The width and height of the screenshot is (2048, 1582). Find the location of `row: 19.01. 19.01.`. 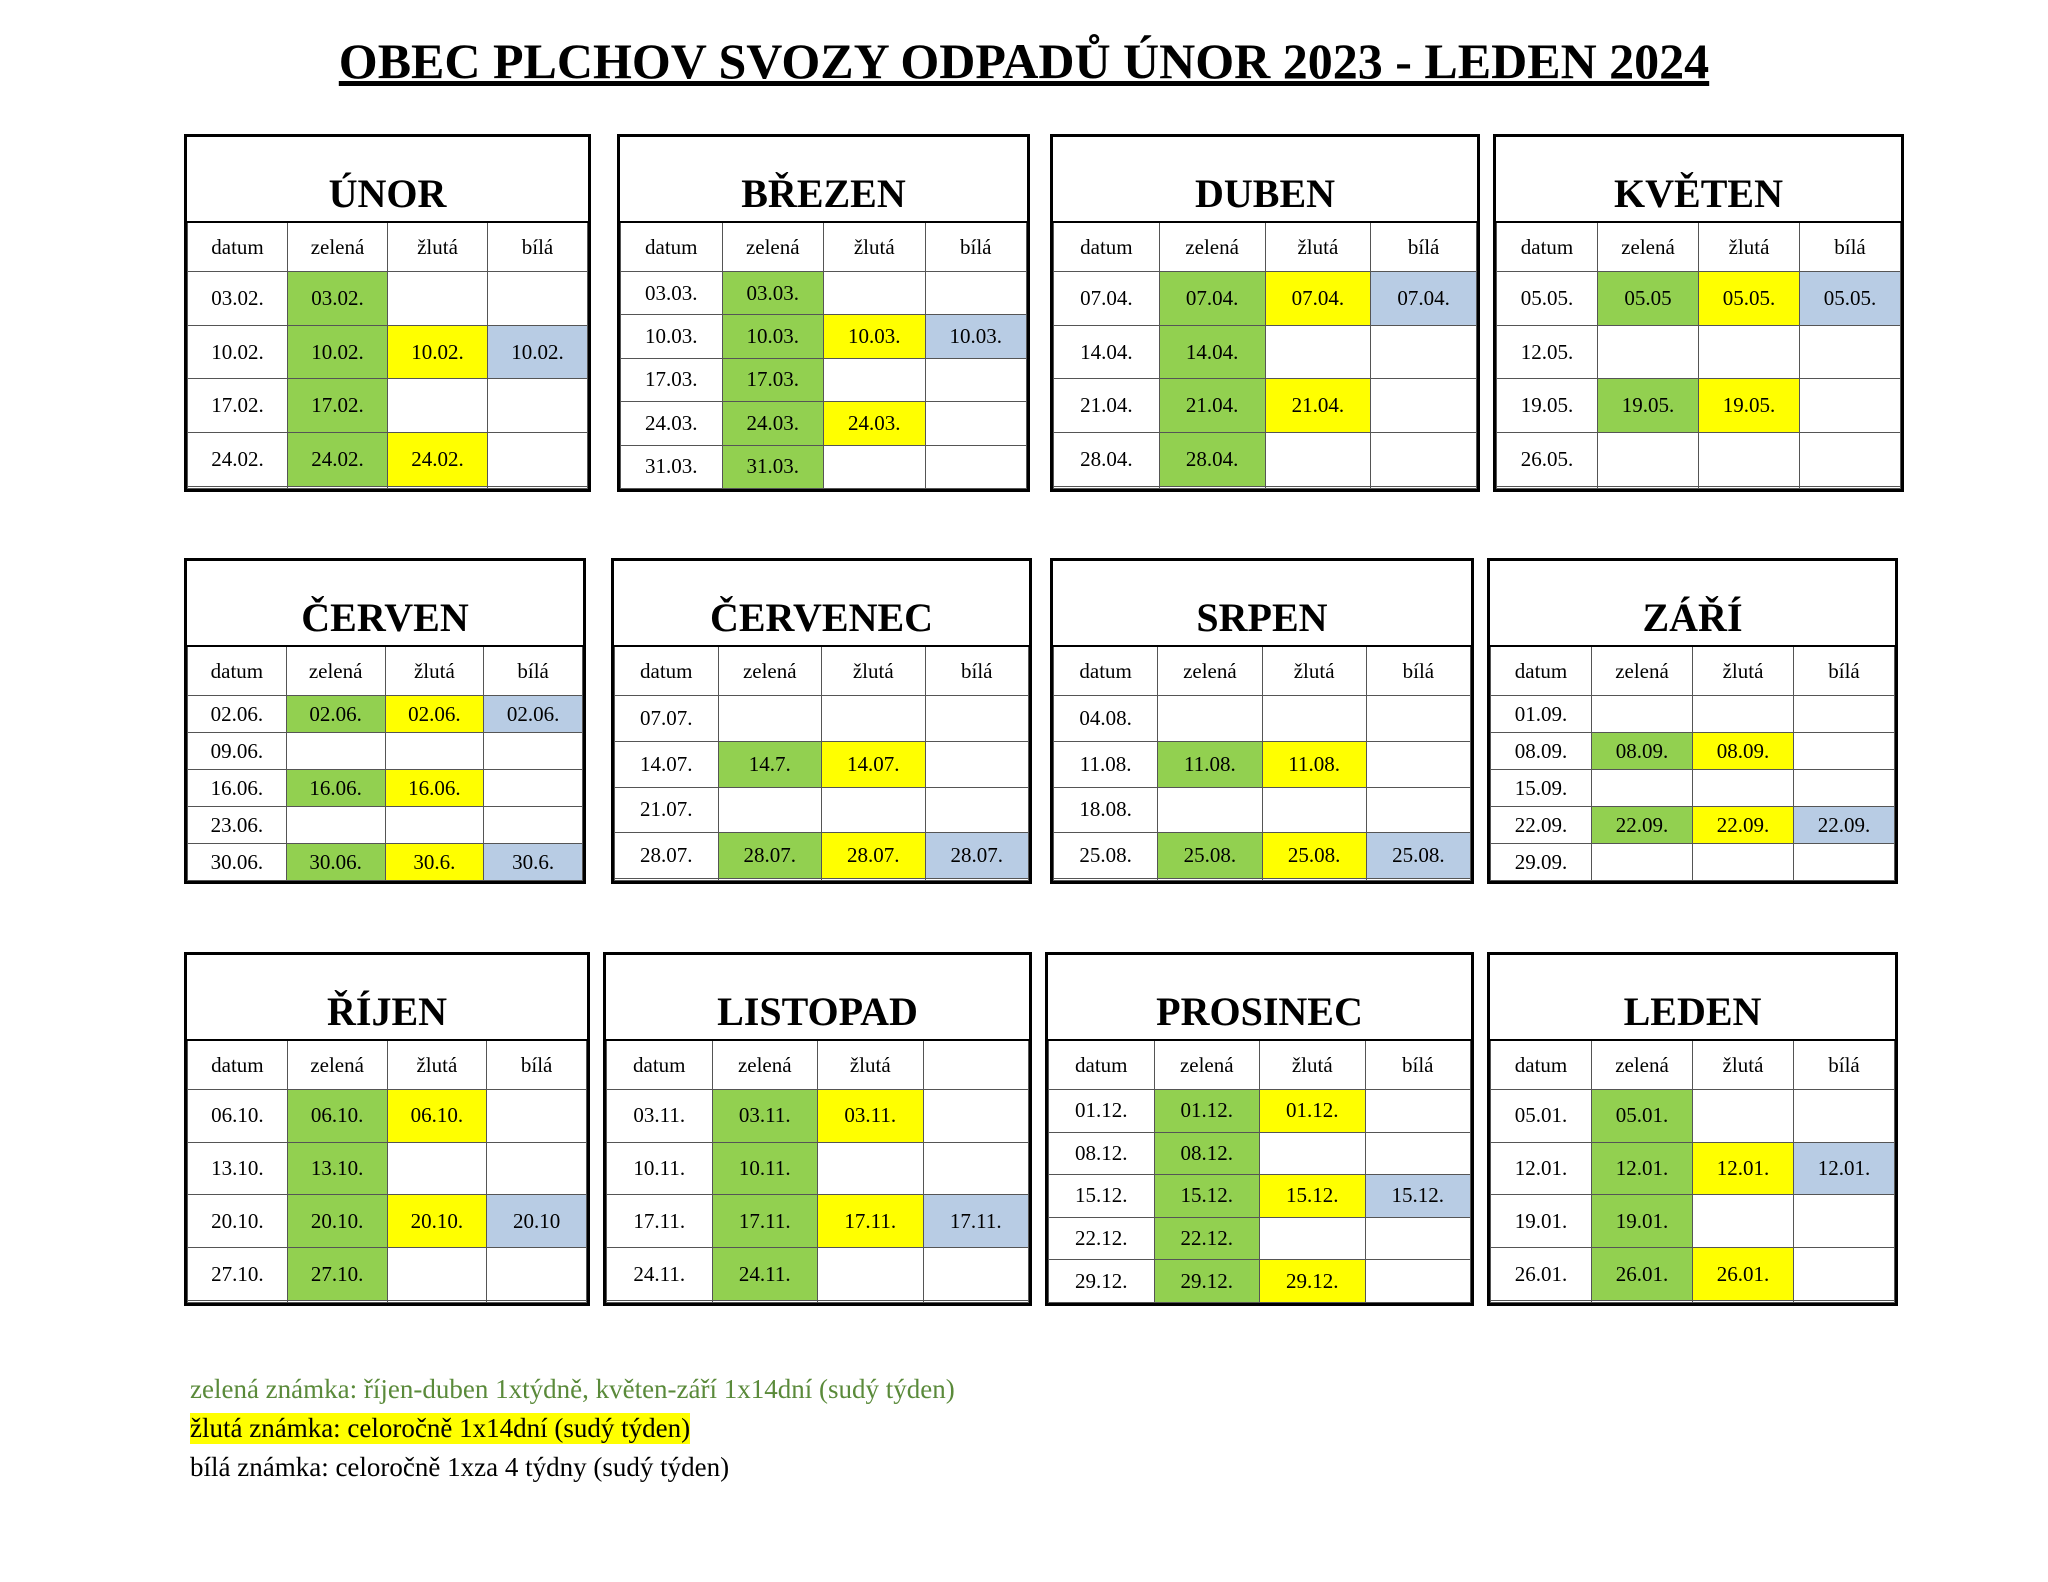

row: 19.01. 19.01. is located at coordinates (1692, 1221).